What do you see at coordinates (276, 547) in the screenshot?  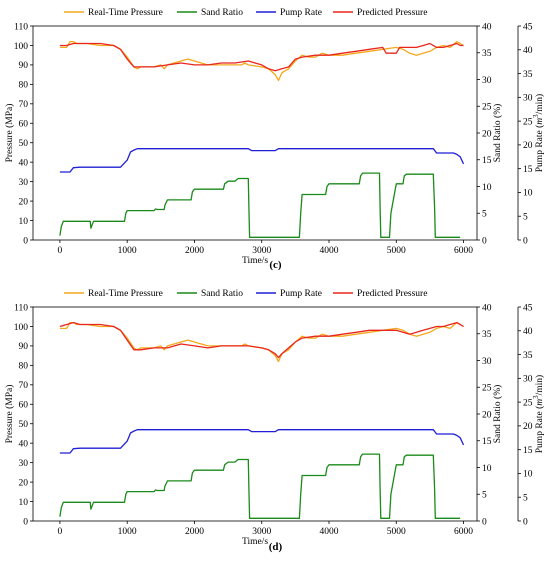 I see `panel-label: (d)` at bounding box center [276, 547].